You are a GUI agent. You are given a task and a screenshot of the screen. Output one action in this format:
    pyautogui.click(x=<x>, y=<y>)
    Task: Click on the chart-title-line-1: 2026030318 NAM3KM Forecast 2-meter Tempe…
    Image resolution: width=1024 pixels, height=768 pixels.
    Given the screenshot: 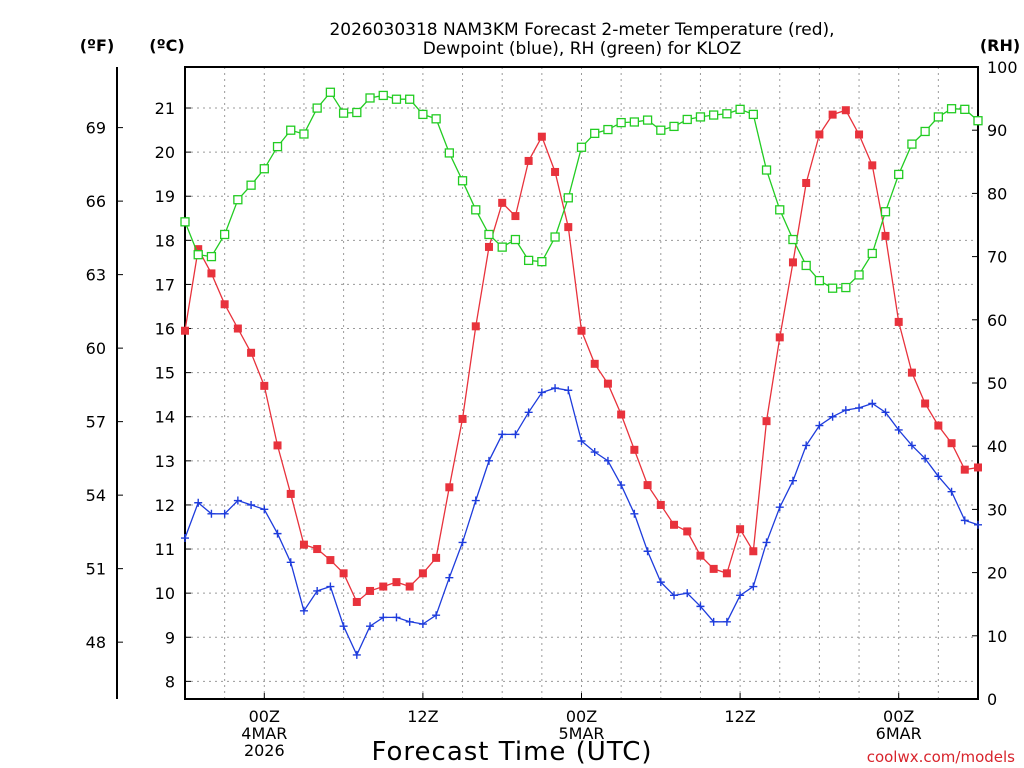 What is the action you would take?
    pyautogui.click(x=581, y=30)
    